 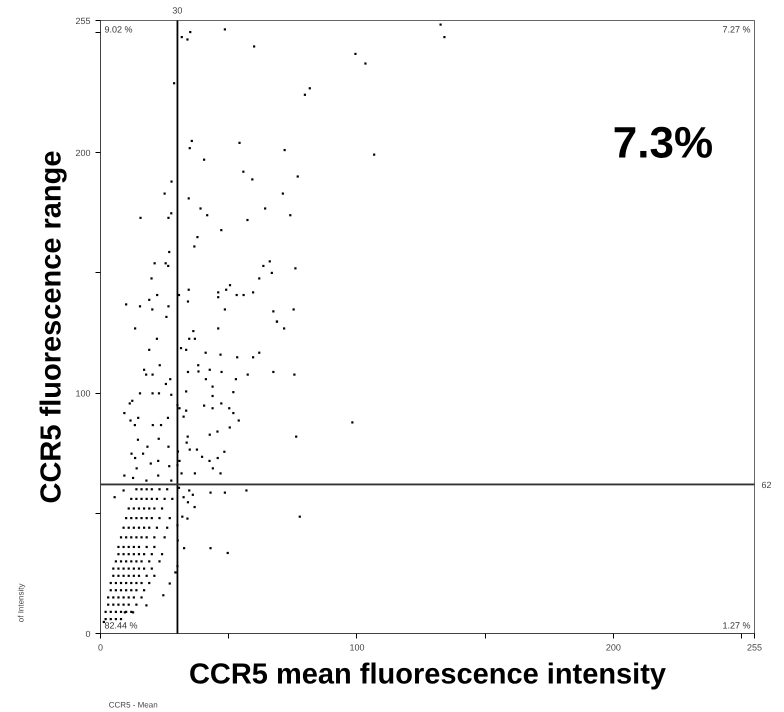 I want to click on text: of Intensity, so click(x=21, y=603).